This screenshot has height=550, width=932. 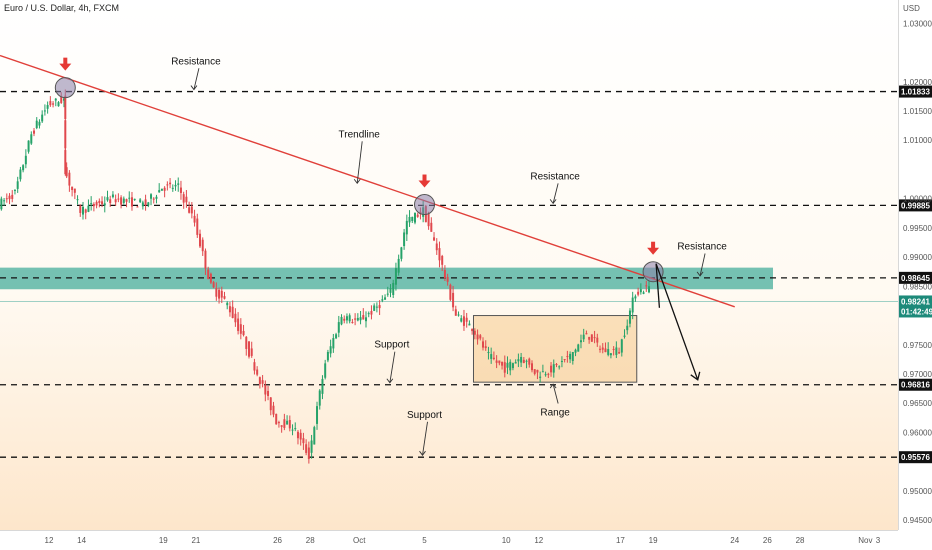 What do you see at coordinates (878, 540) in the screenshot?
I see `x-tick-label: 3` at bounding box center [878, 540].